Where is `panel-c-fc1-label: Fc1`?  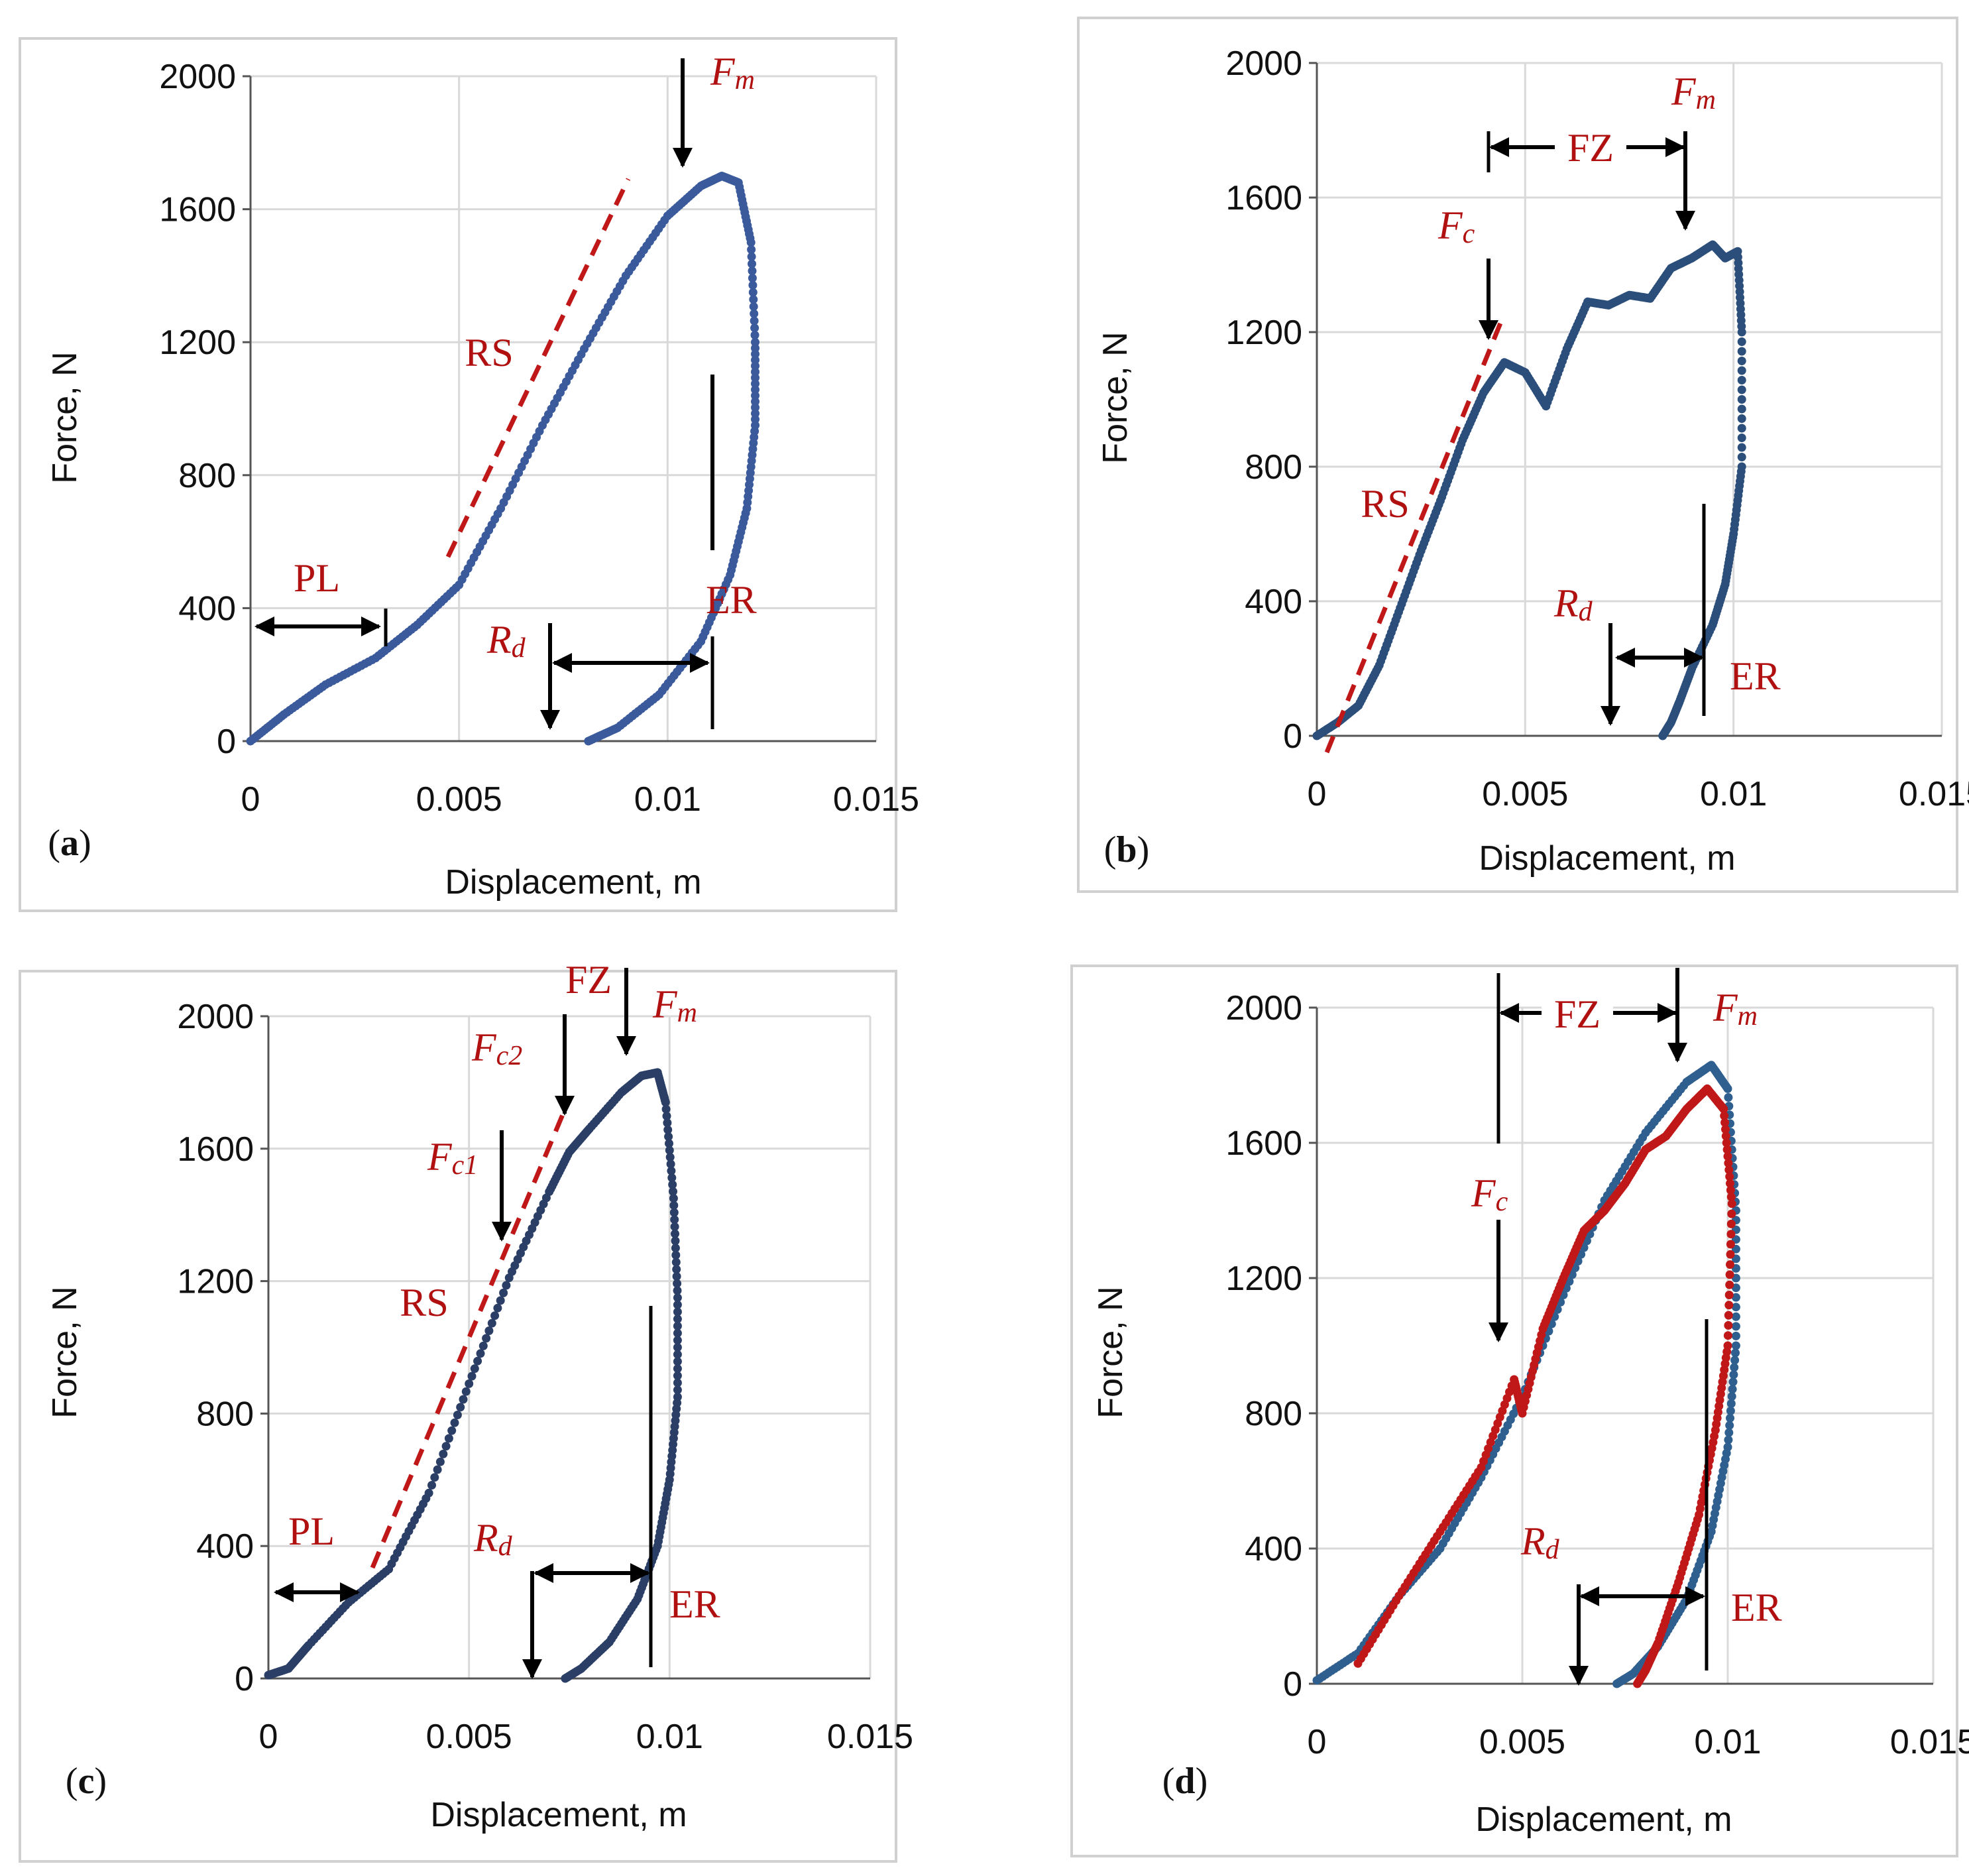 panel-c-fc1-label: Fc1 is located at coordinates (453, 1158).